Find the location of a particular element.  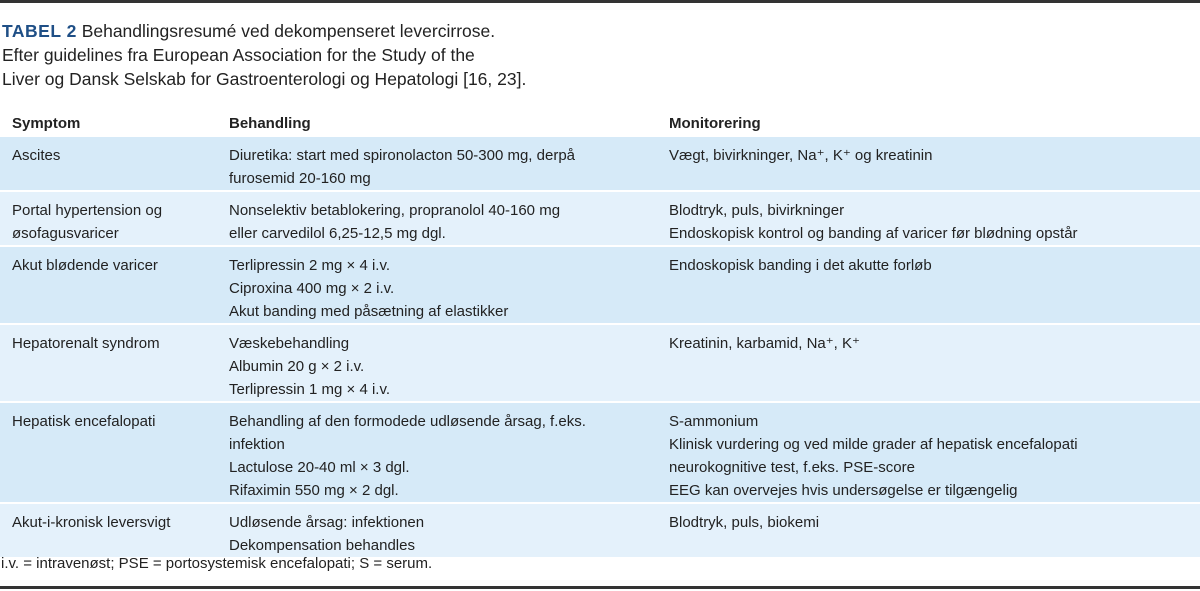

symptom-line: Hepatorenalt syndrom is located at coordinates (86, 343).